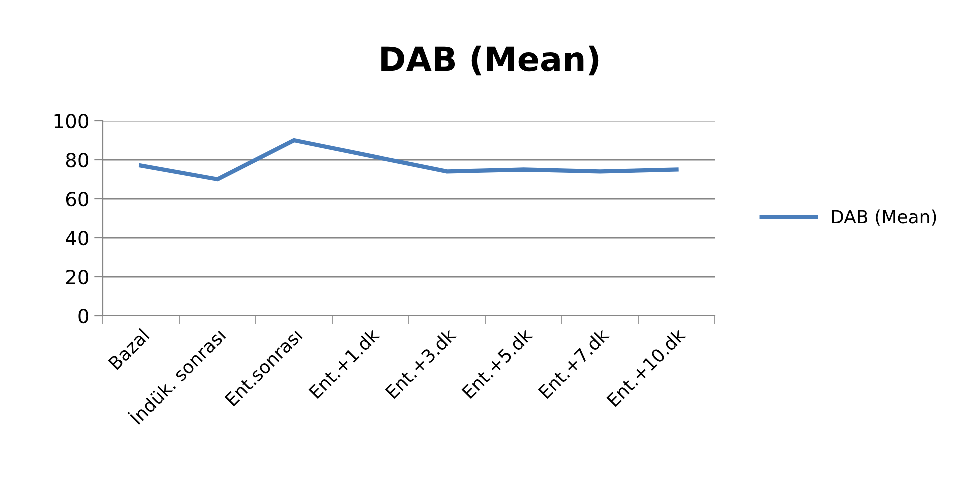 Image resolution: width=965 pixels, height=495 pixels. Describe the element at coordinates (77, 238) in the screenshot. I see `y-tick-label: 40` at that location.